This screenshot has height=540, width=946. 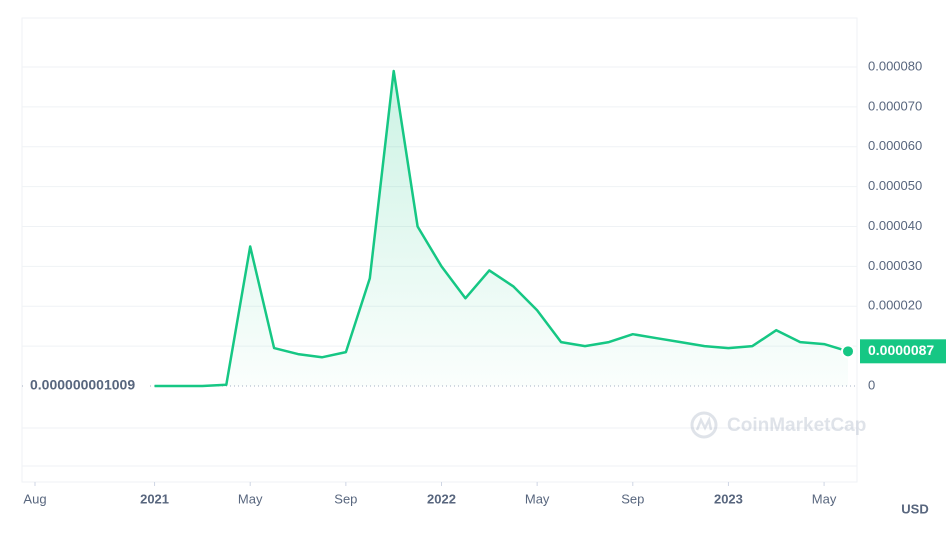 I want to click on value-label: 0.000000001009, so click(x=82, y=385).